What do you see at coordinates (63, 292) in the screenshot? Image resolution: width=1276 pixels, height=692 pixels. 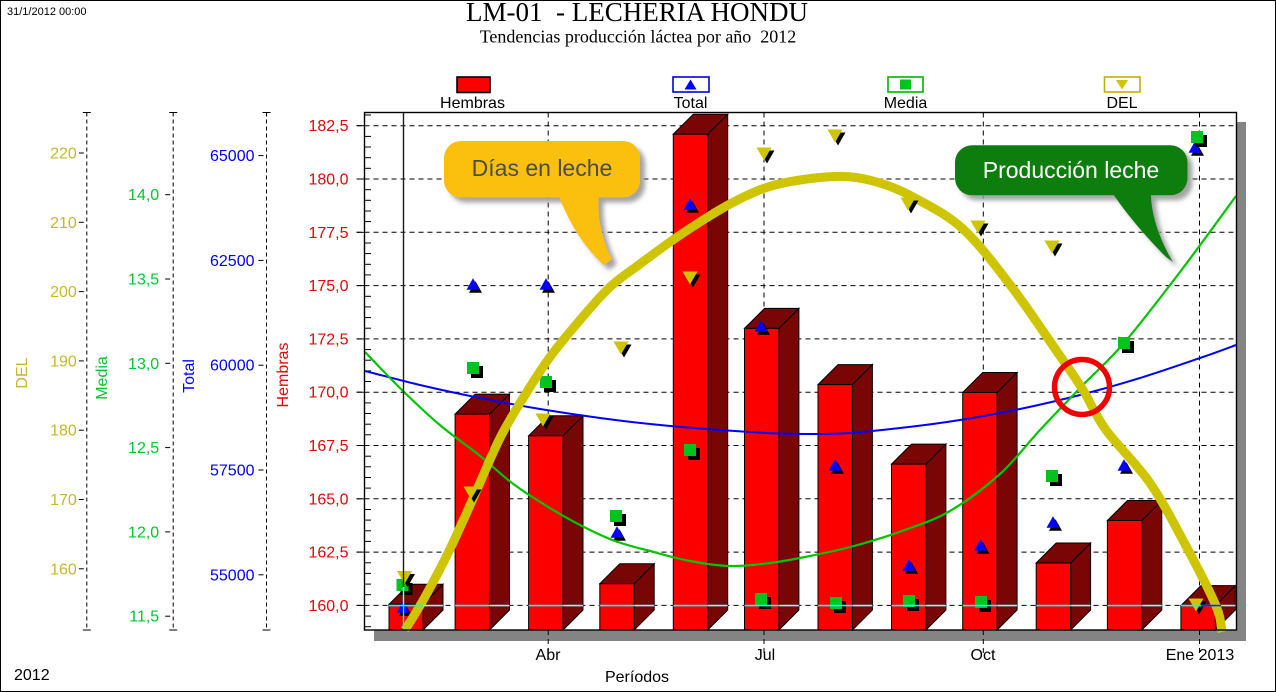 I see `svg-text: 200` at bounding box center [63, 292].